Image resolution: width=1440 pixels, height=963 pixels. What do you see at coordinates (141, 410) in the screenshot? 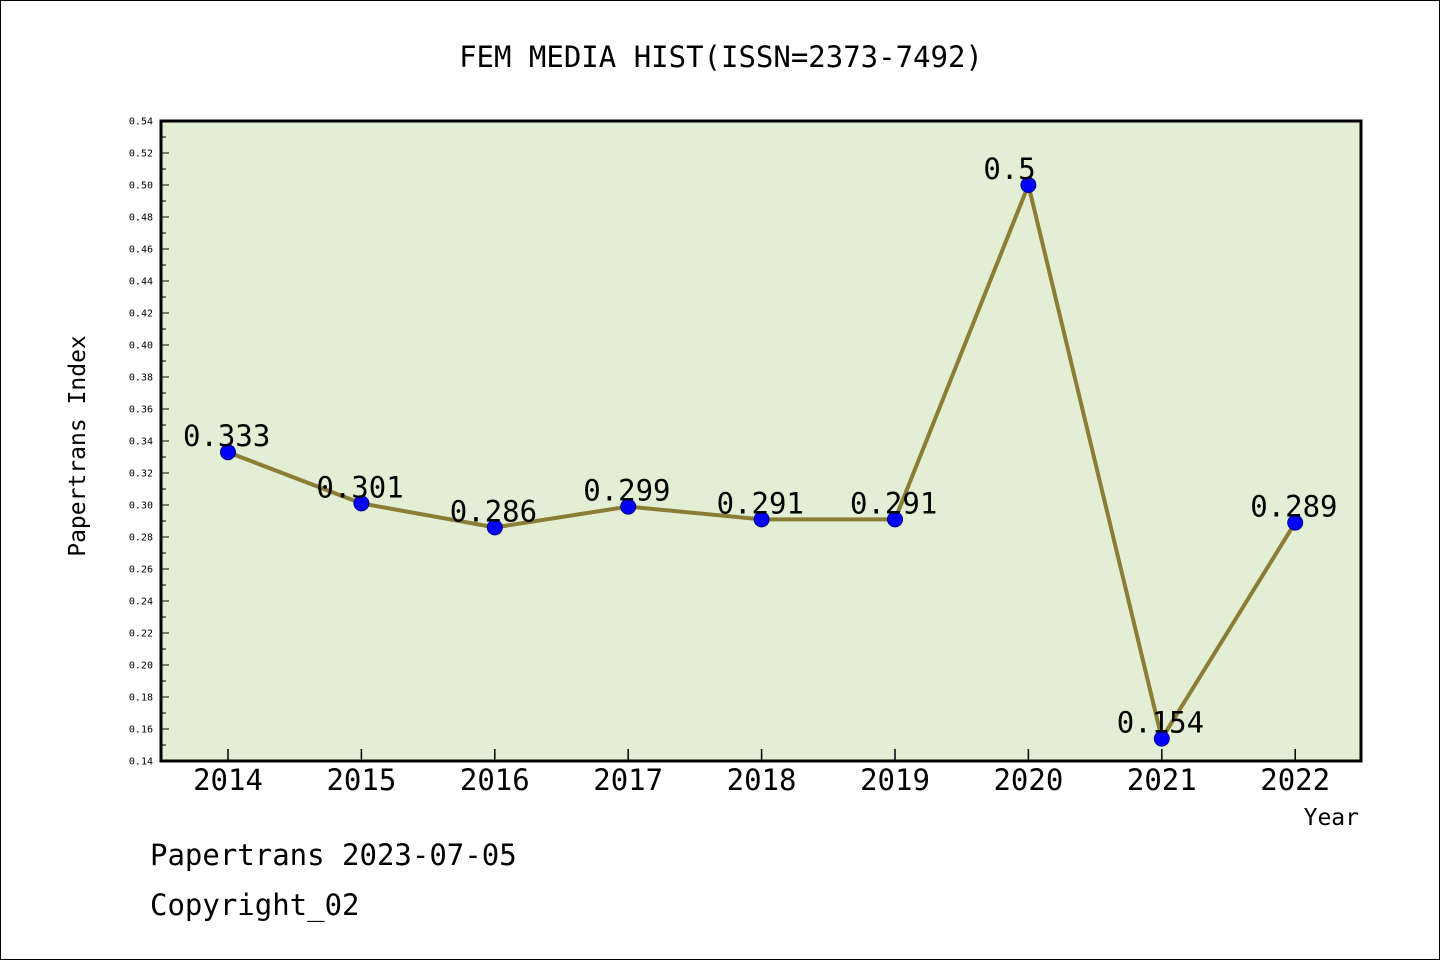
I see `y-tick-label: 0.36` at bounding box center [141, 410].